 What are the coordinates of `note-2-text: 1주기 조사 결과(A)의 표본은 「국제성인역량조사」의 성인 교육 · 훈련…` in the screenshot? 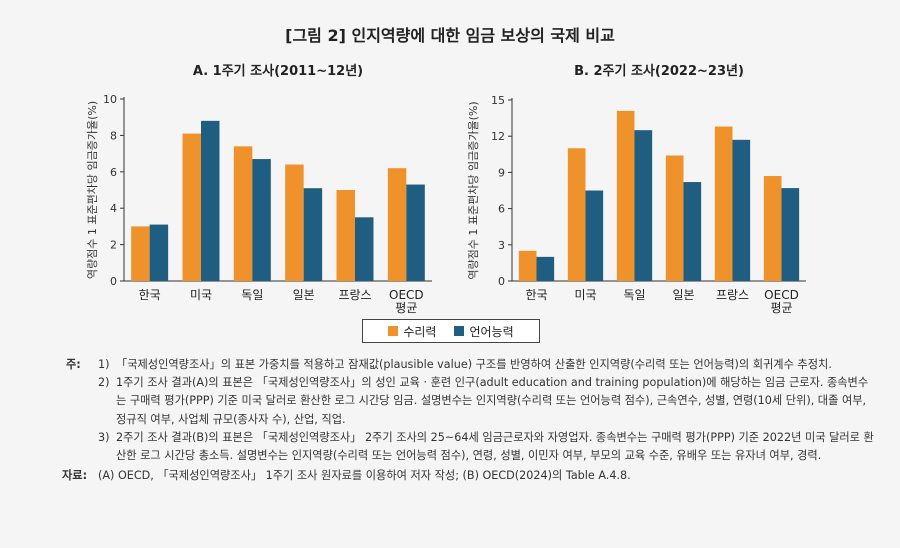 It's located at (492, 401).